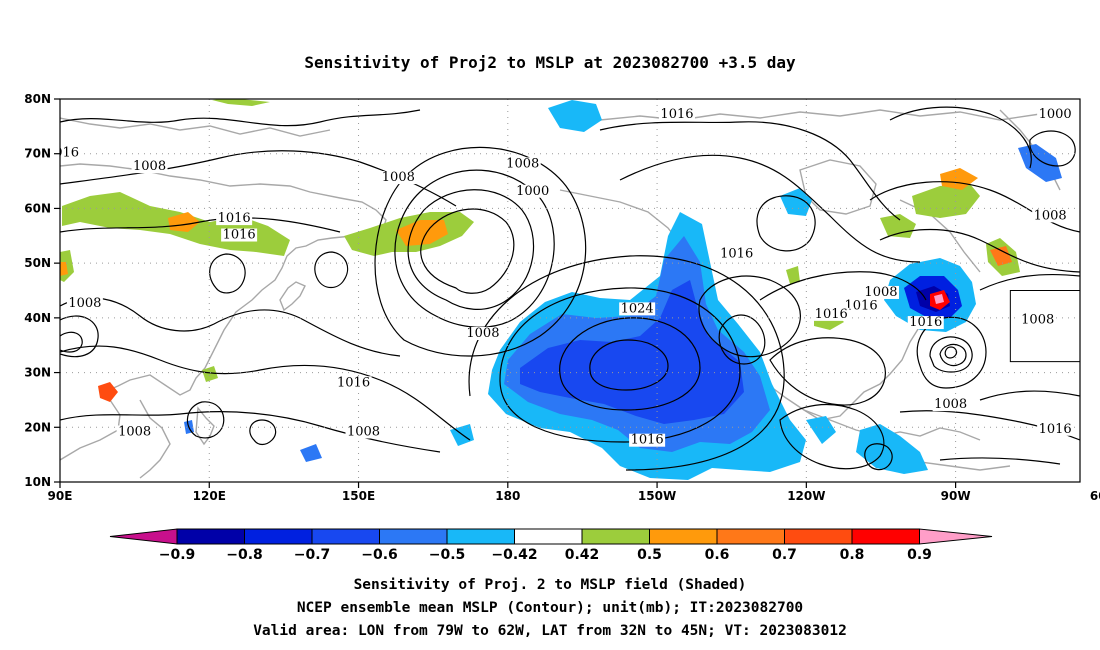 The height and width of the screenshot is (650, 1100). What do you see at coordinates (358, 496) in the screenshot?
I see `lon-tick-label: 150E` at bounding box center [358, 496].